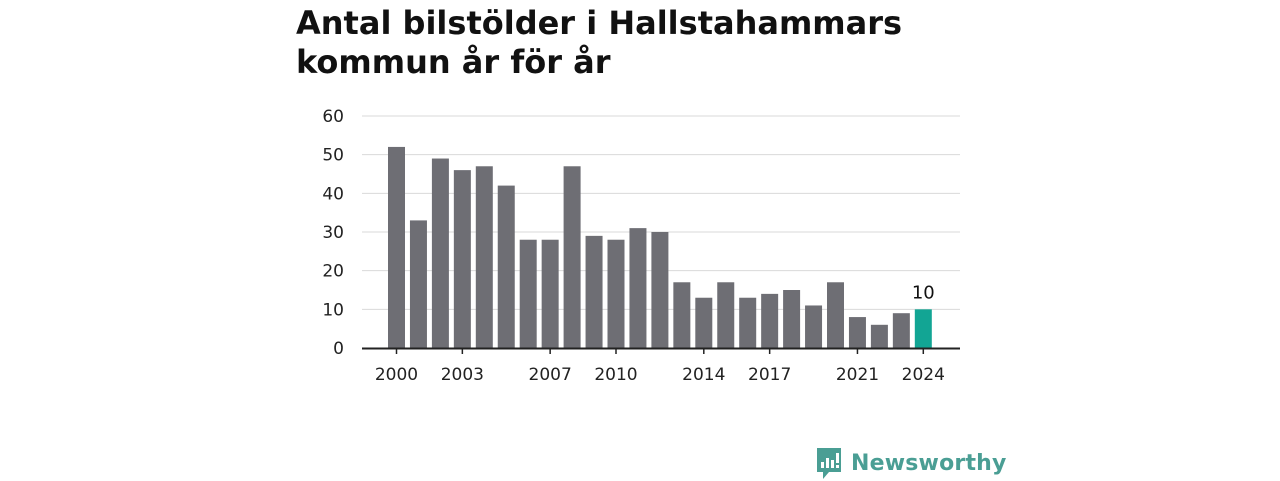  I want to click on y-tick-label: 0, so click(338, 349).